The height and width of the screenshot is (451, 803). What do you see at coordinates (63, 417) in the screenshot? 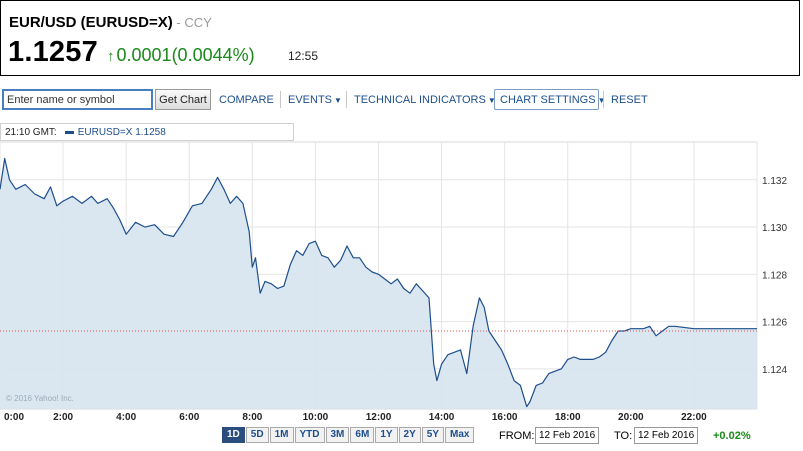
I see `x-tick-label: 2:00` at bounding box center [63, 417].